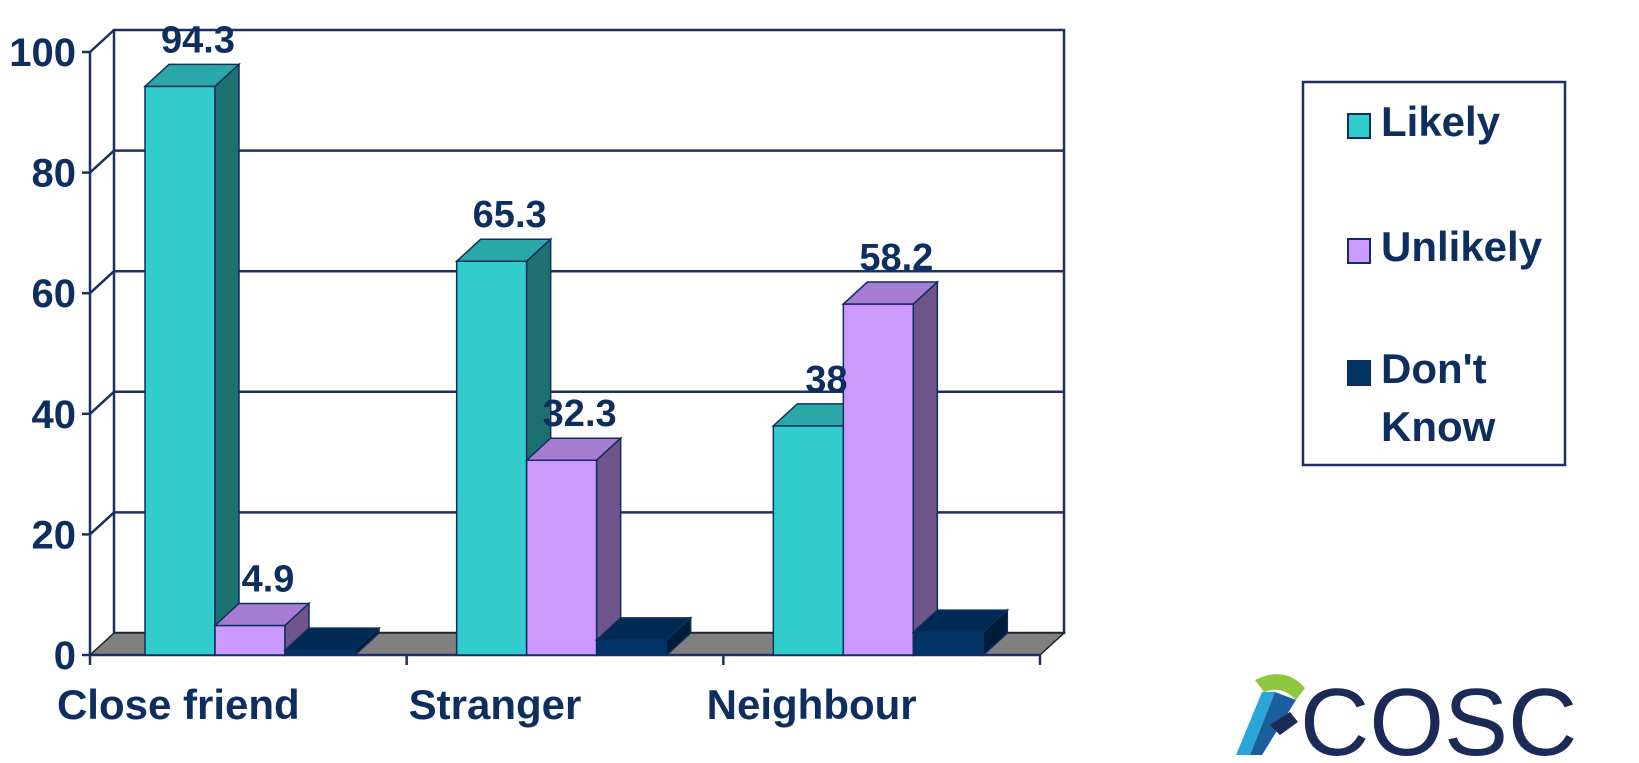 This screenshot has height=763, width=1639. I want to click on y-tick-label: 100, so click(42, 53).